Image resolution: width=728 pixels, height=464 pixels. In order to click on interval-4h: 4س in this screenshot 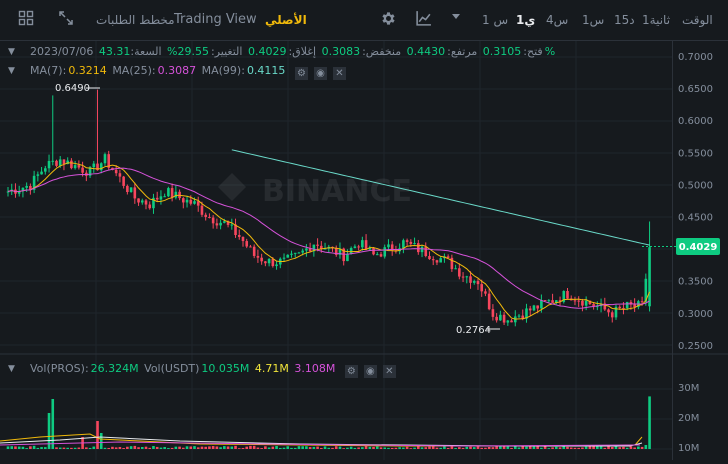, I will do `click(557, 20)`.